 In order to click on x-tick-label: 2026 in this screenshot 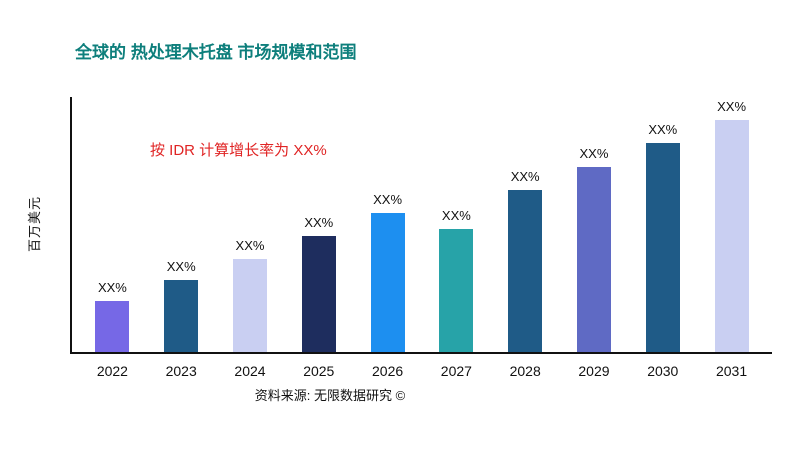, I will do `click(388, 371)`.